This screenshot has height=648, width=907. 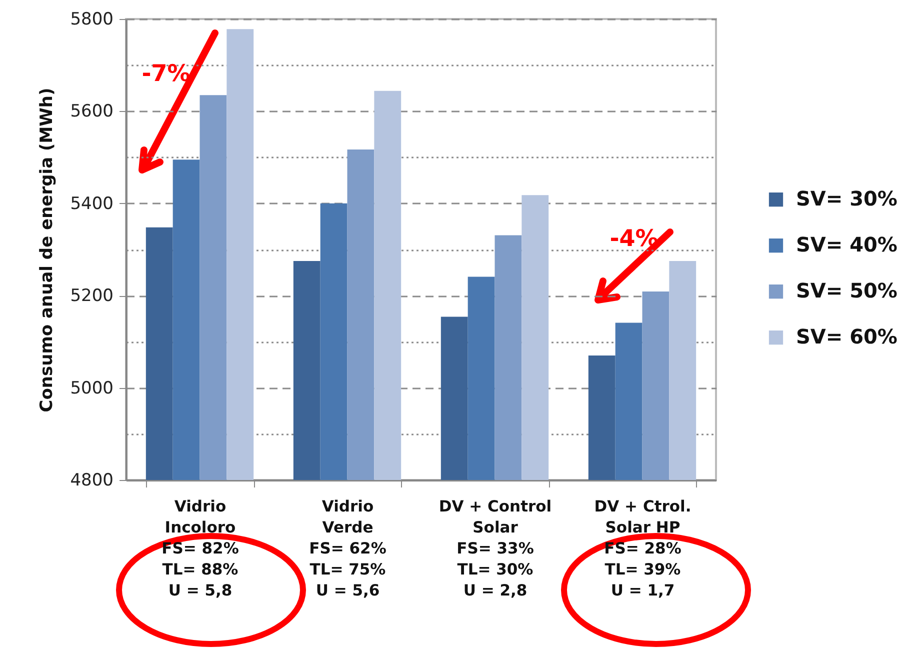 I want to click on y-tick-label: 4800, so click(x=92, y=480).